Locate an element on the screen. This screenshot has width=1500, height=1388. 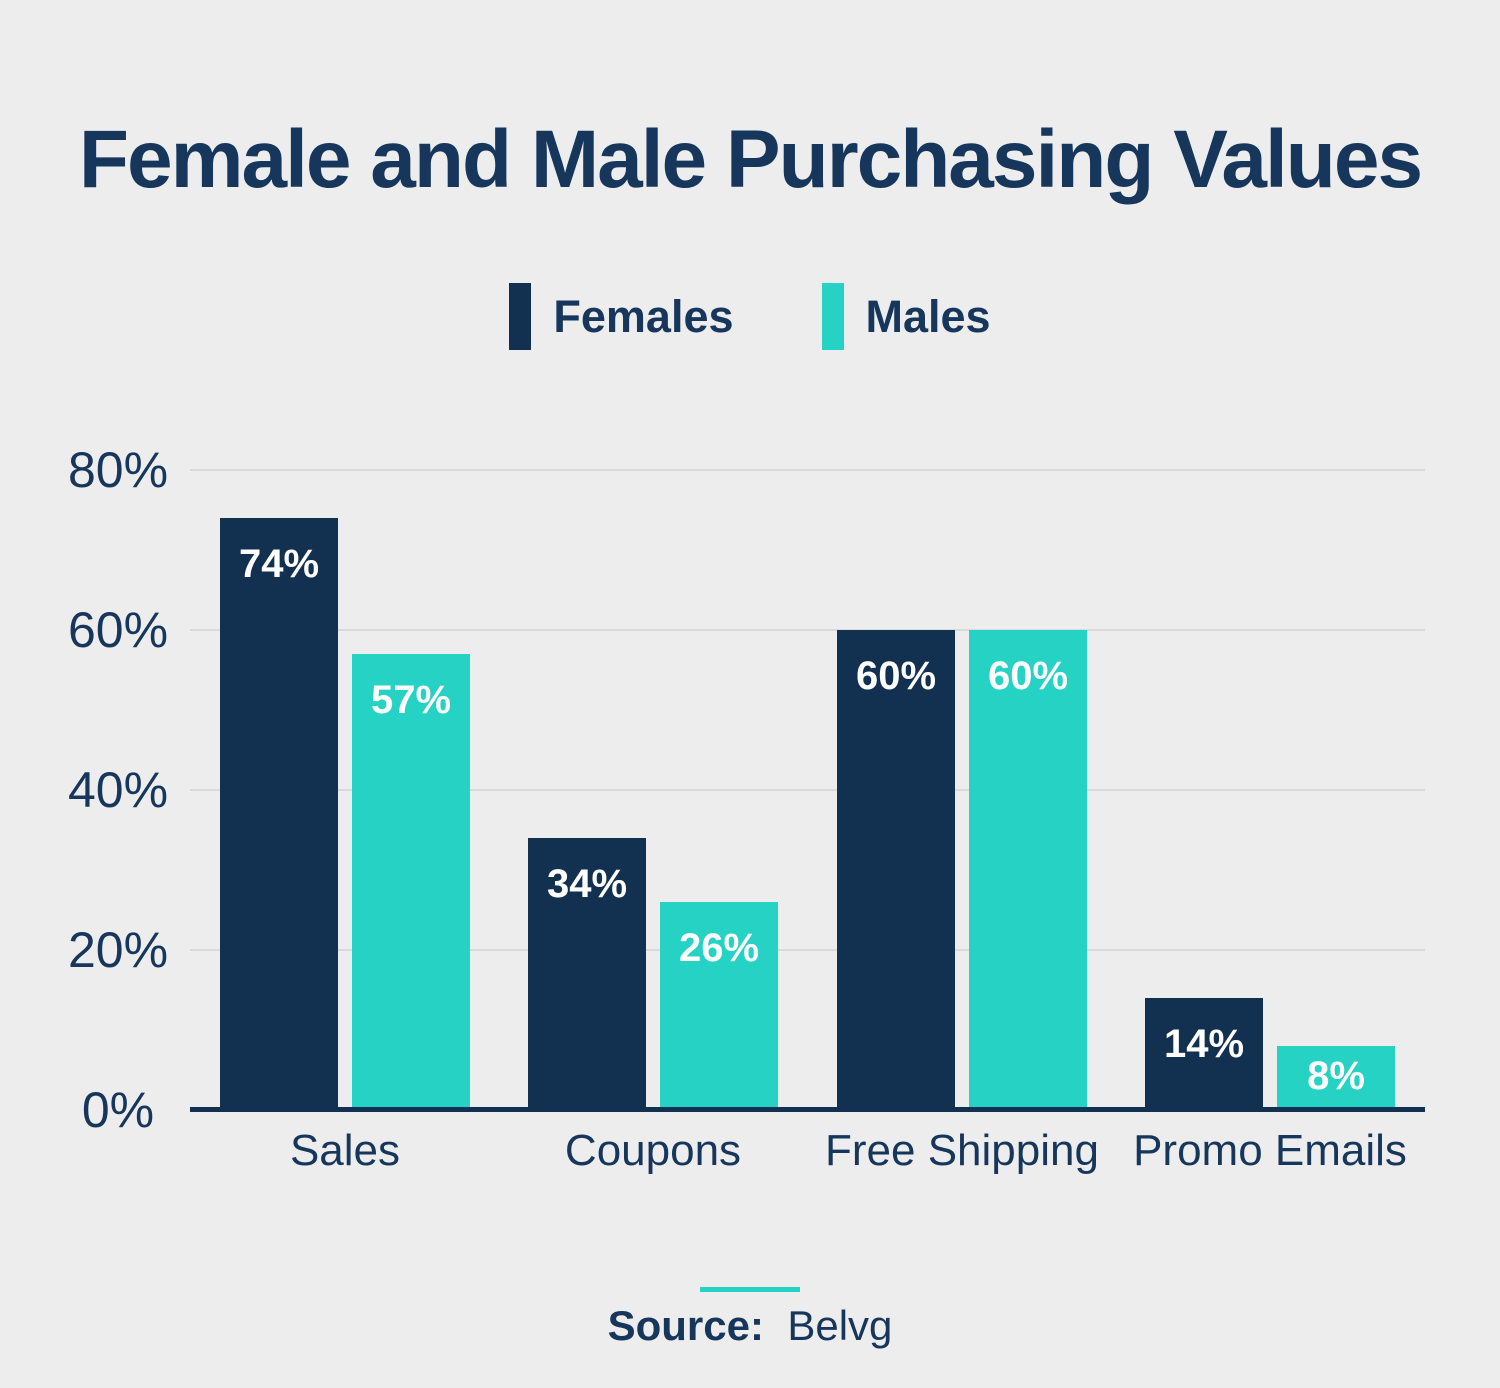
source-name: Belvg is located at coordinates (840, 1325).